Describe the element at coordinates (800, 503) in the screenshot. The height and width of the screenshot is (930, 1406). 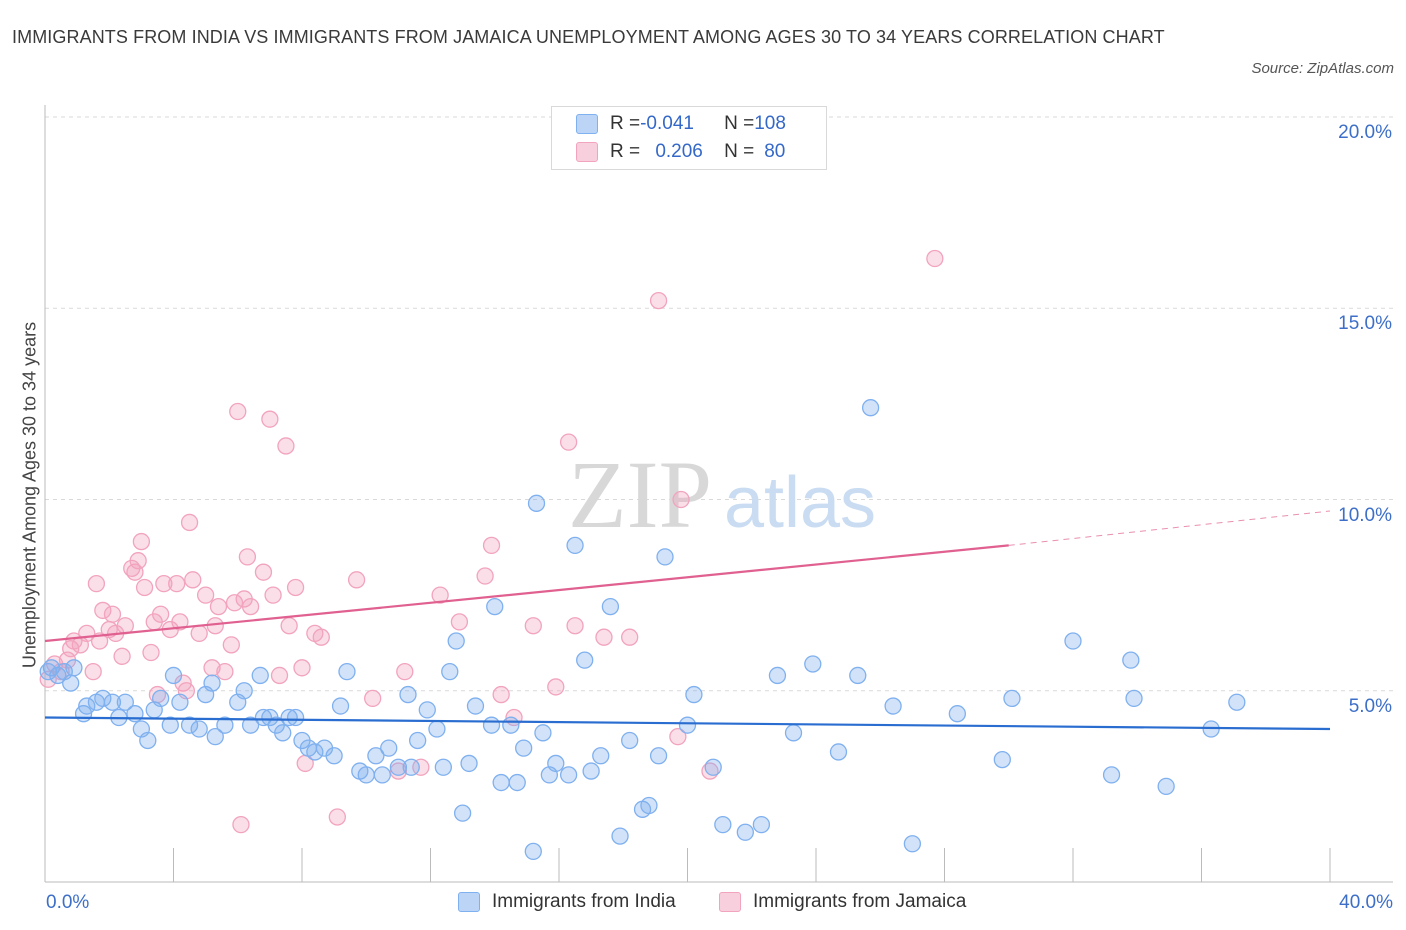
I see `watermark-atlas: atlas` at that location.